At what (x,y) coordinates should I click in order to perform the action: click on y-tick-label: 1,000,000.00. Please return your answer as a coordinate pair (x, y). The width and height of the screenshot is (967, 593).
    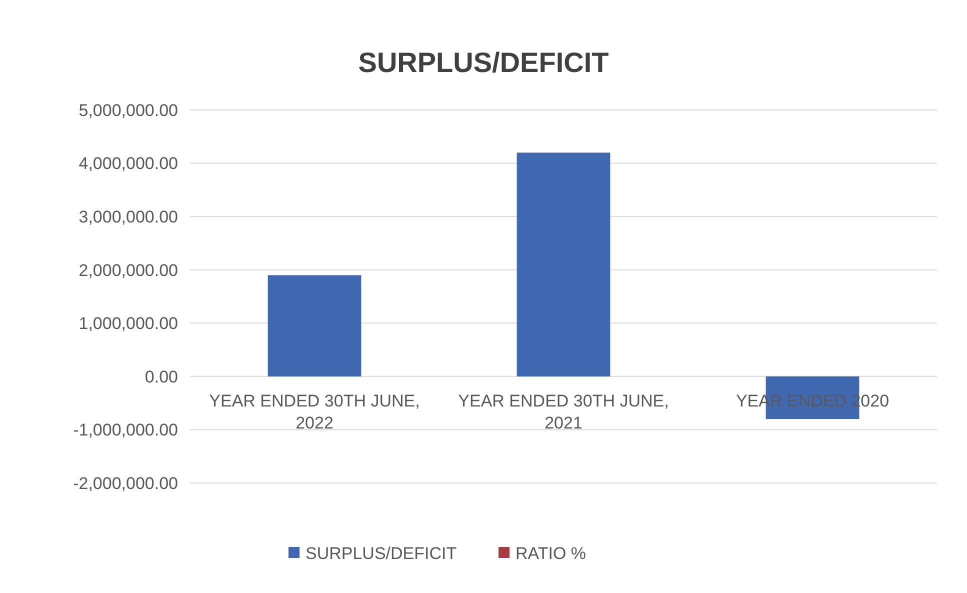
    Looking at the image, I should click on (128, 324).